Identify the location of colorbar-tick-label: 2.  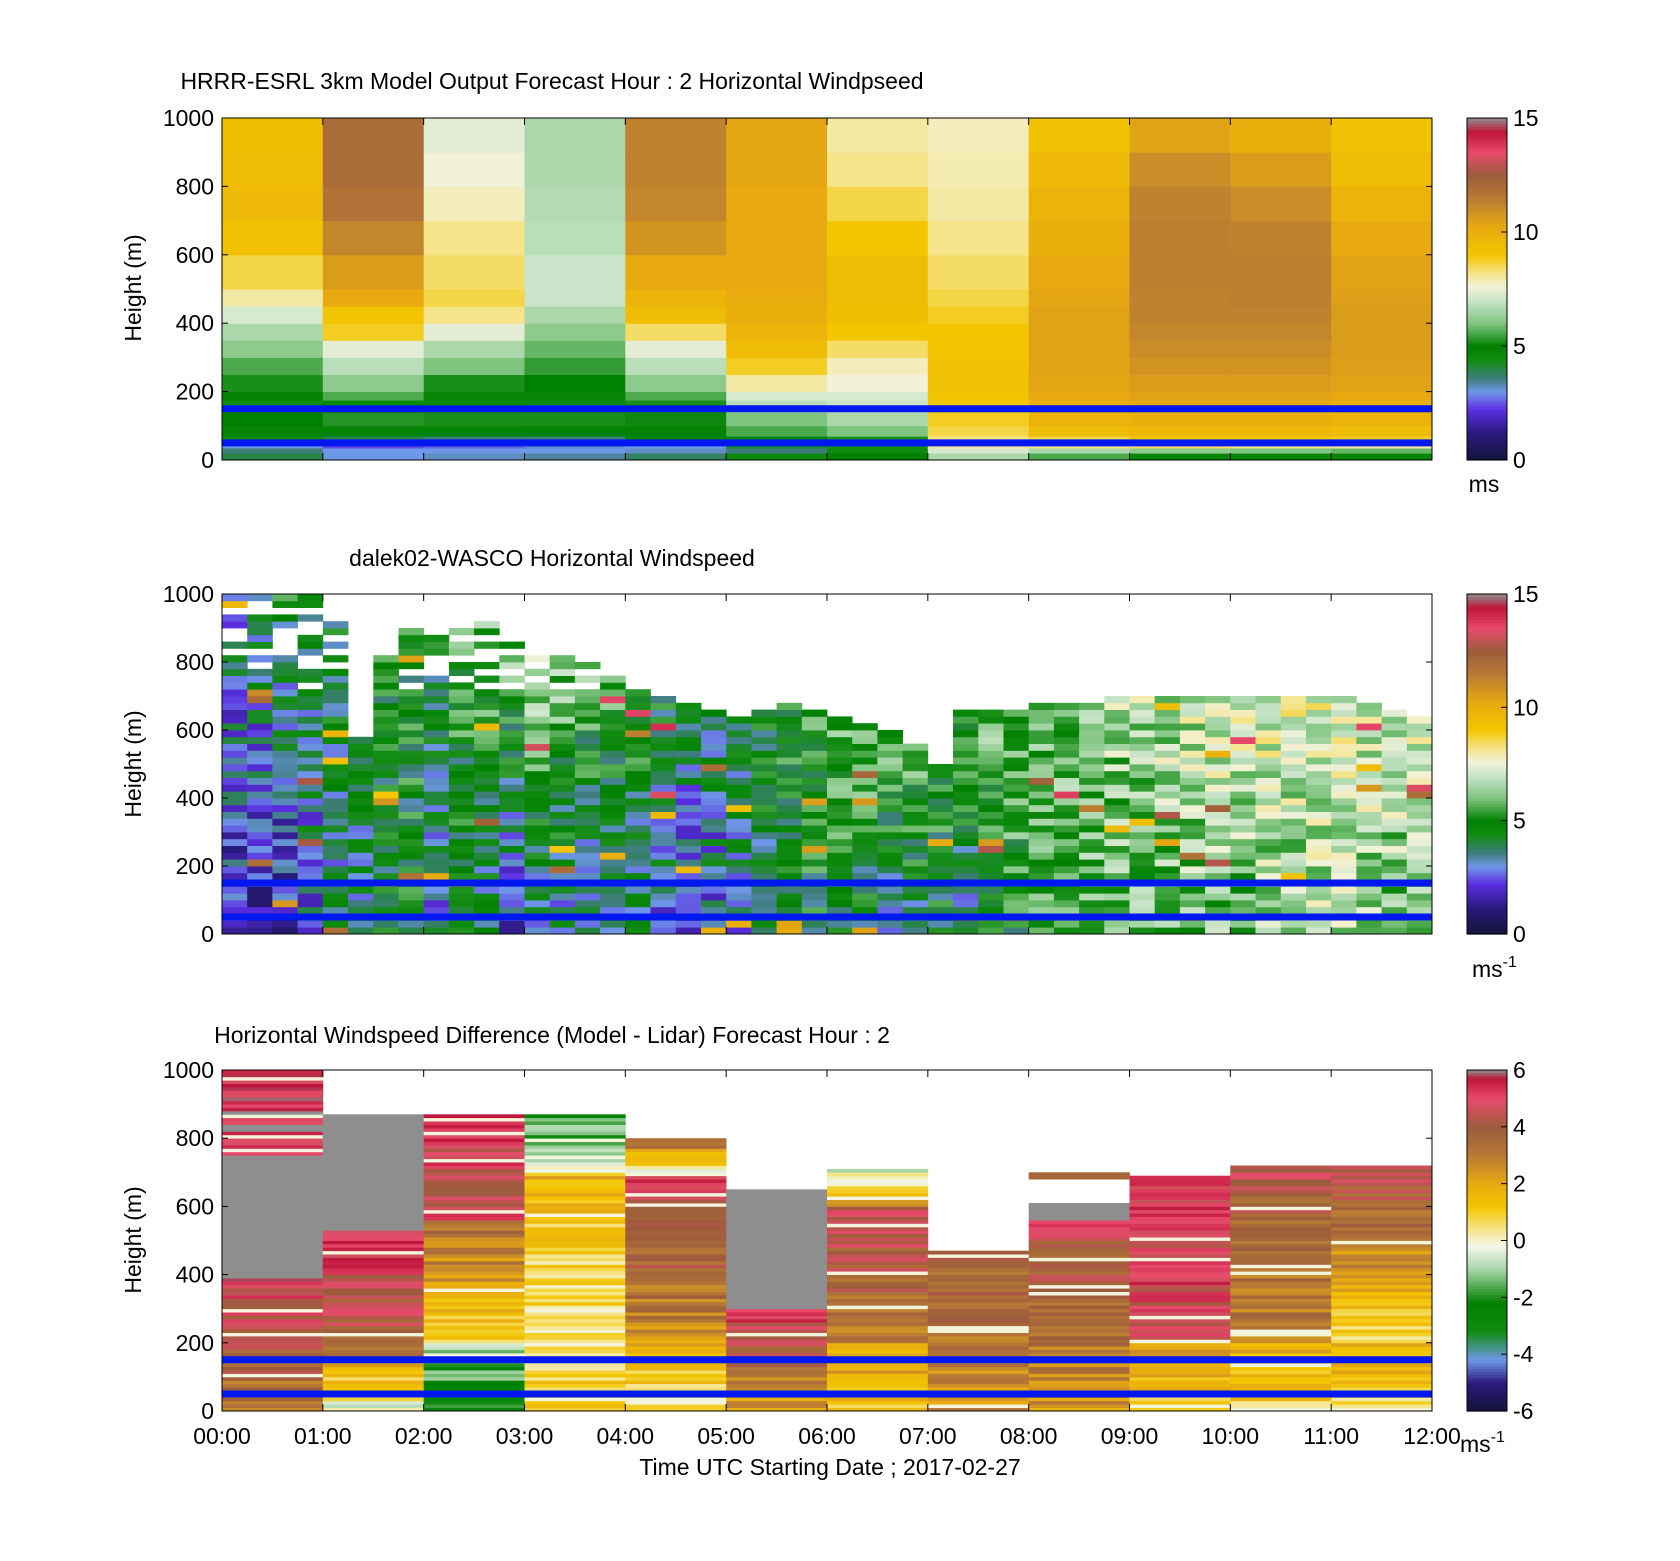
(1519, 1184).